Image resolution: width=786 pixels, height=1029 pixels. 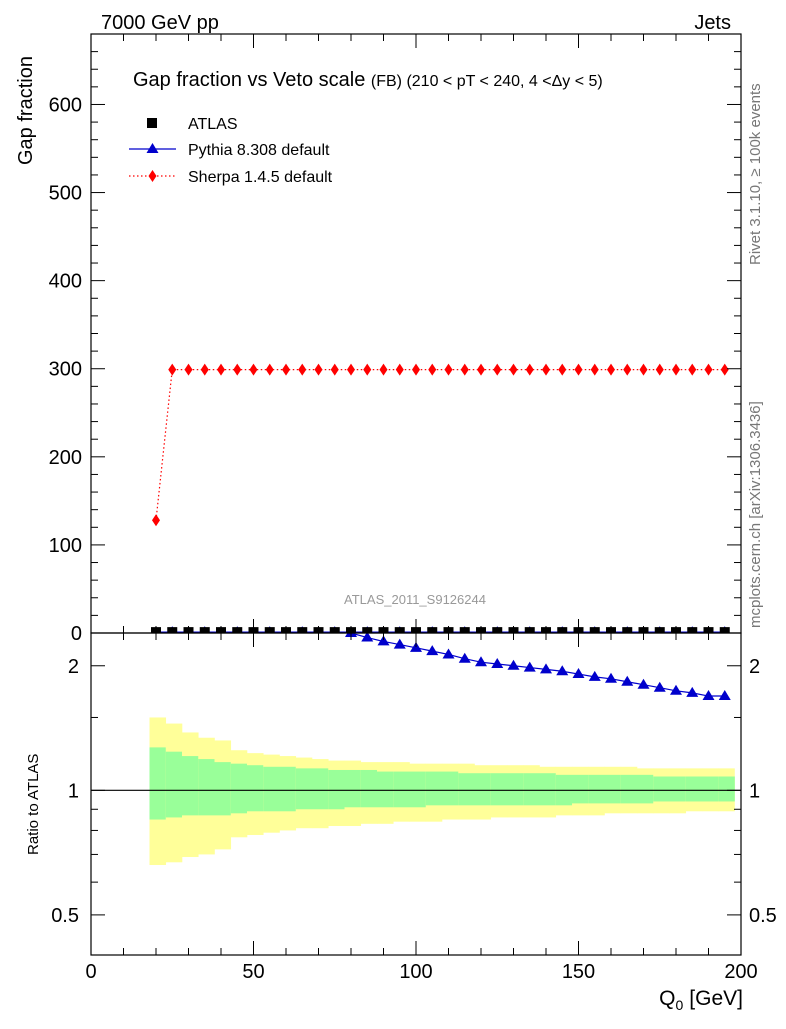 I want to click on x-axis-label-subscript: 0, so click(x=680, y=1005).